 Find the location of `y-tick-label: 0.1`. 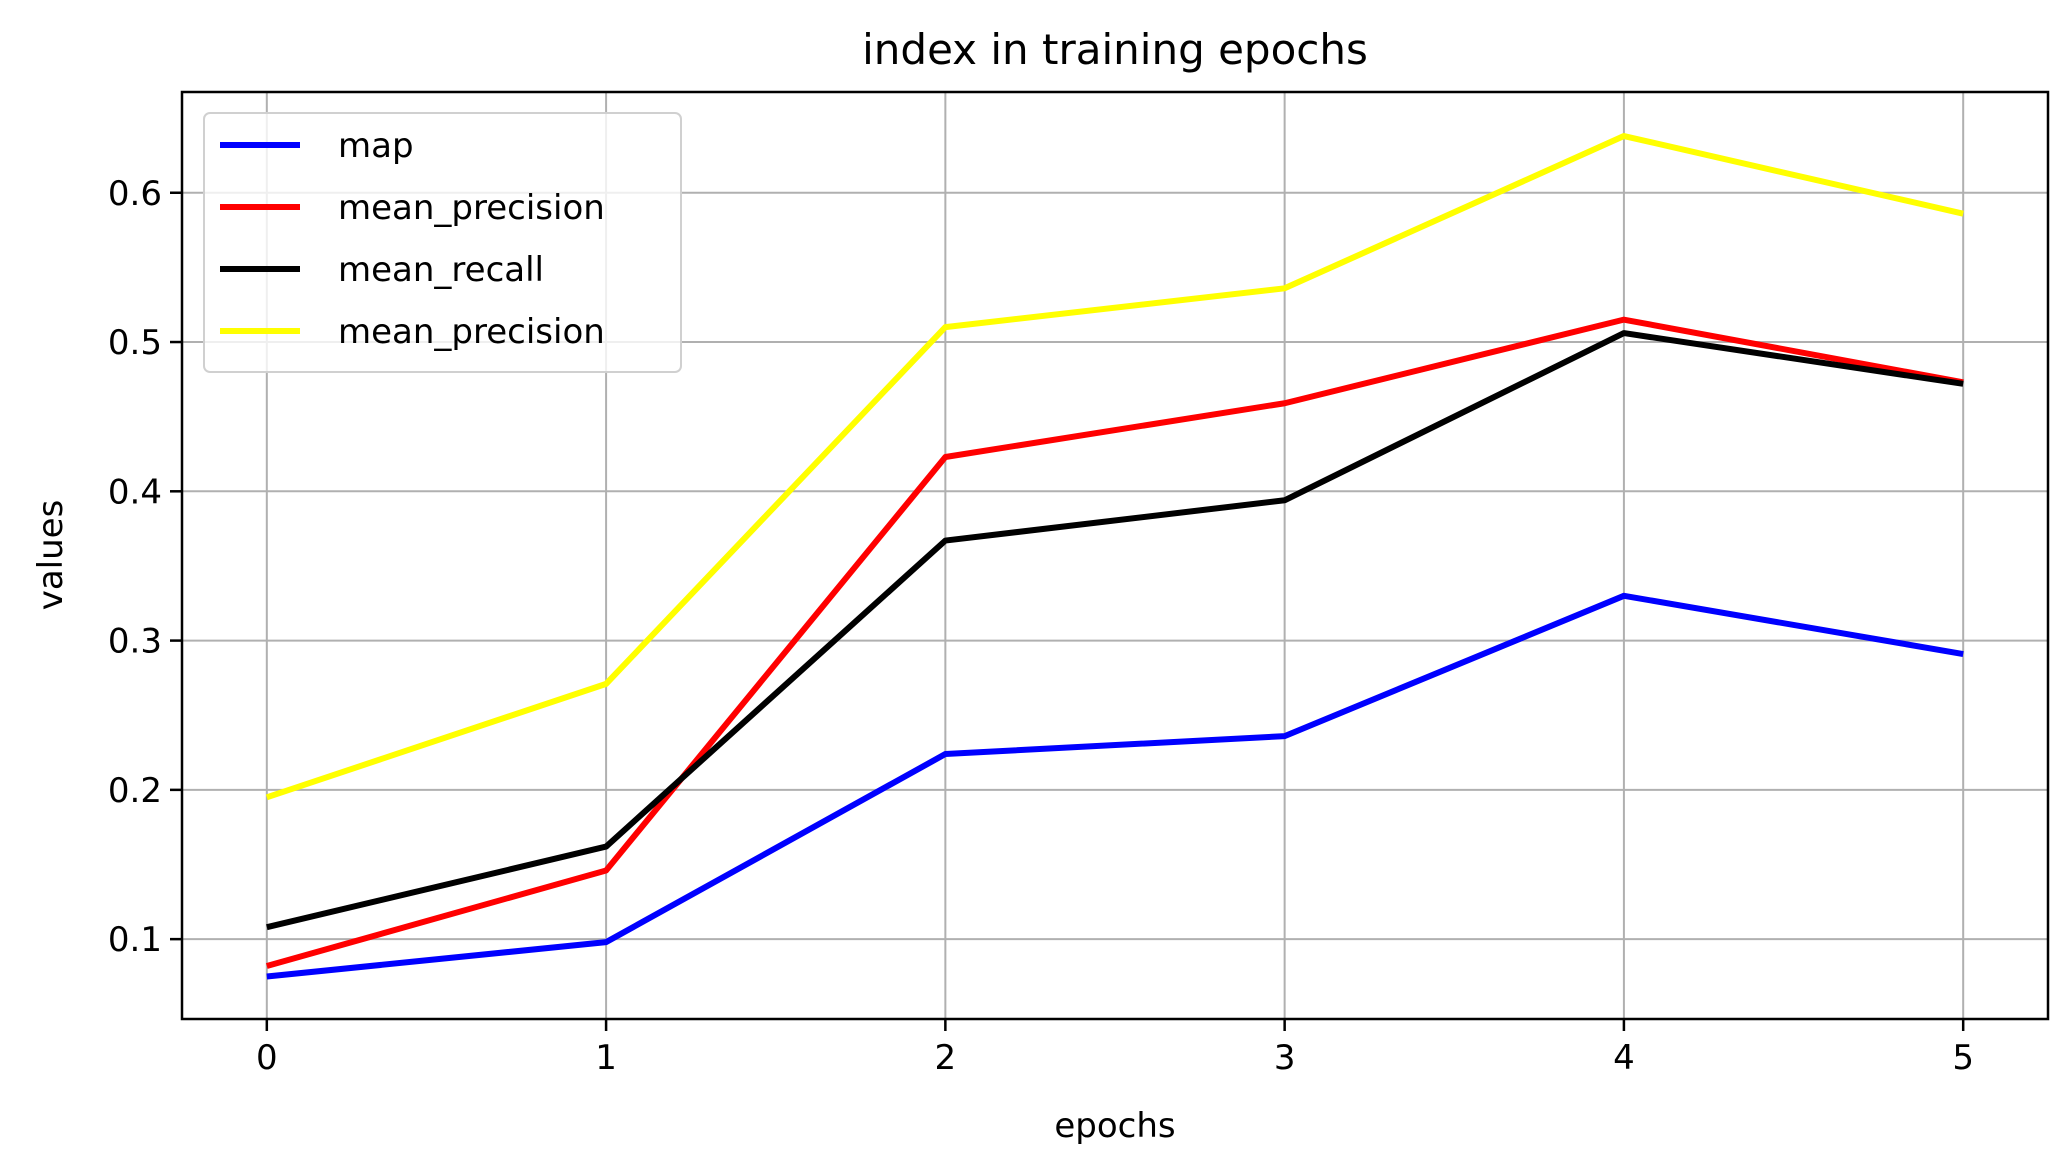

y-tick-label: 0.1 is located at coordinates (135, 940).